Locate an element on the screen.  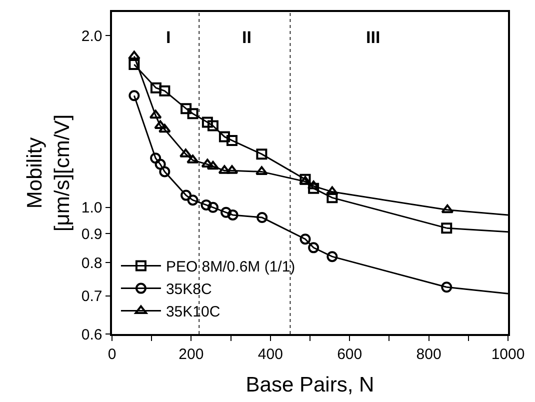
legend-label: 35K8C is located at coordinates (189, 289).